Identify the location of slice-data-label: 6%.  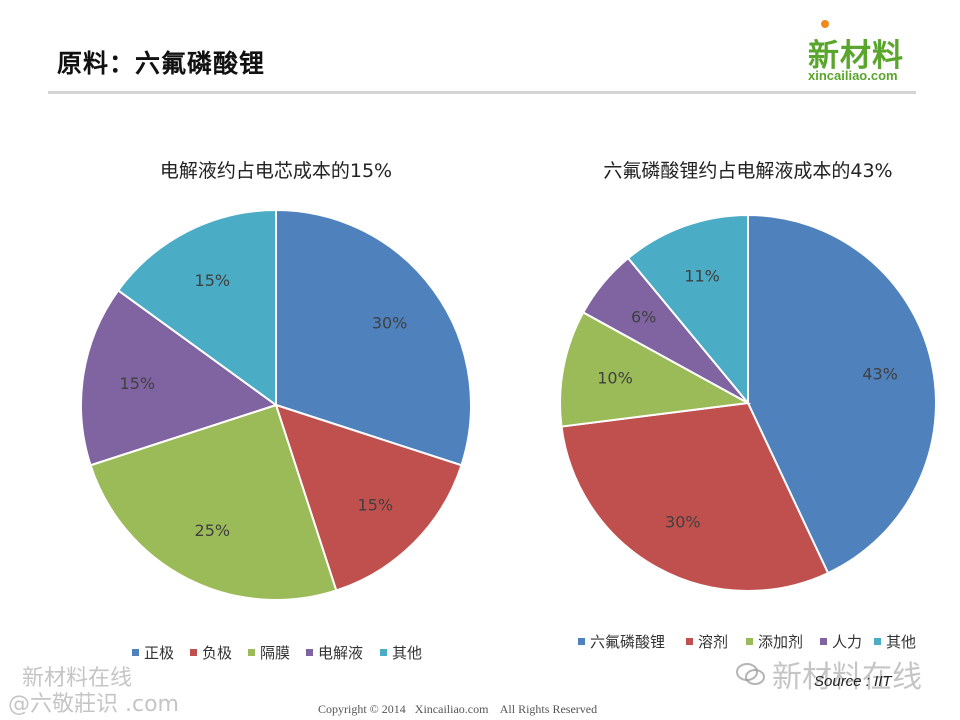
(643, 317).